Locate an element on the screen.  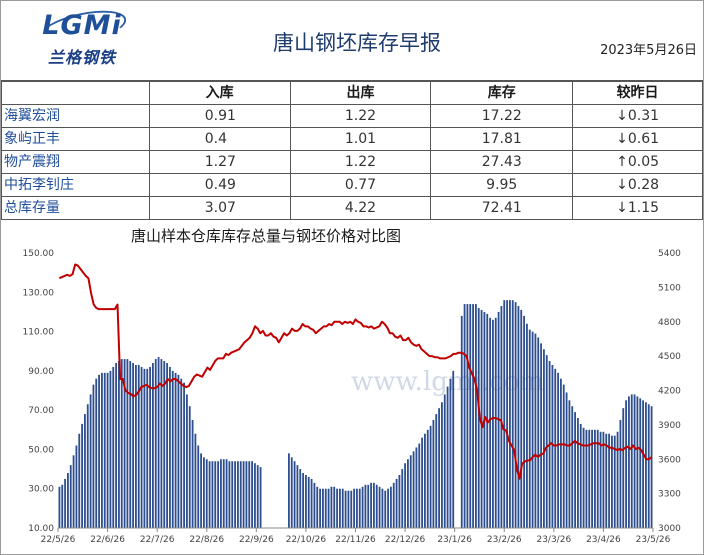
out-value: 1.22 is located at coordinates (360, 116).